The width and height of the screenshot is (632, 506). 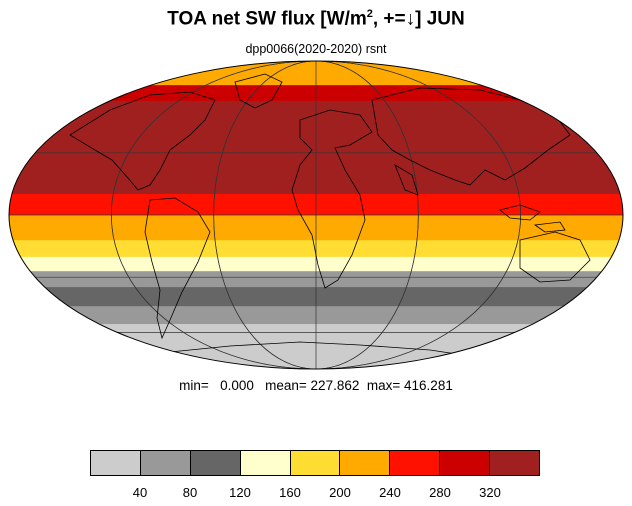 I want to click on max-label: max=, so click(x=383, y=385).